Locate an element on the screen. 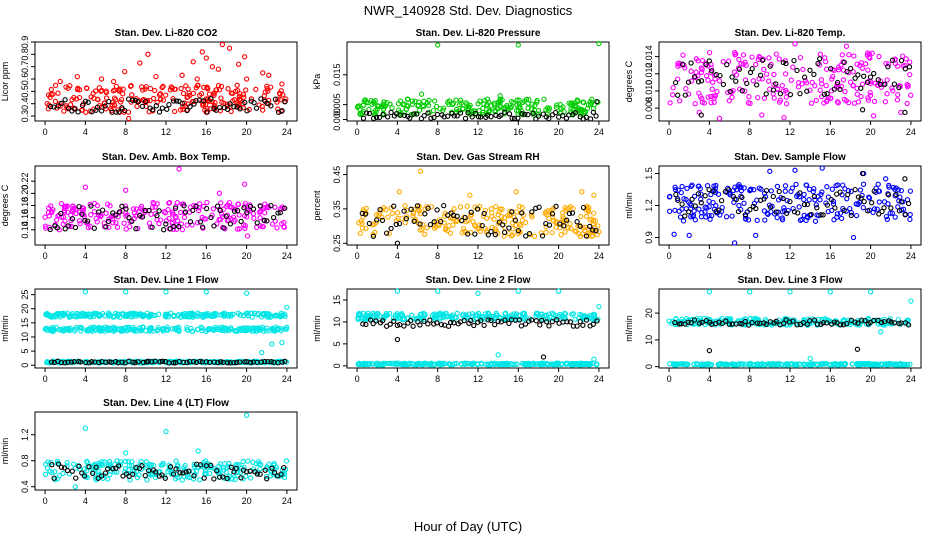  panel-title: Stan. Dev. Li-820 Temp. is located at coordinates (790, 33).